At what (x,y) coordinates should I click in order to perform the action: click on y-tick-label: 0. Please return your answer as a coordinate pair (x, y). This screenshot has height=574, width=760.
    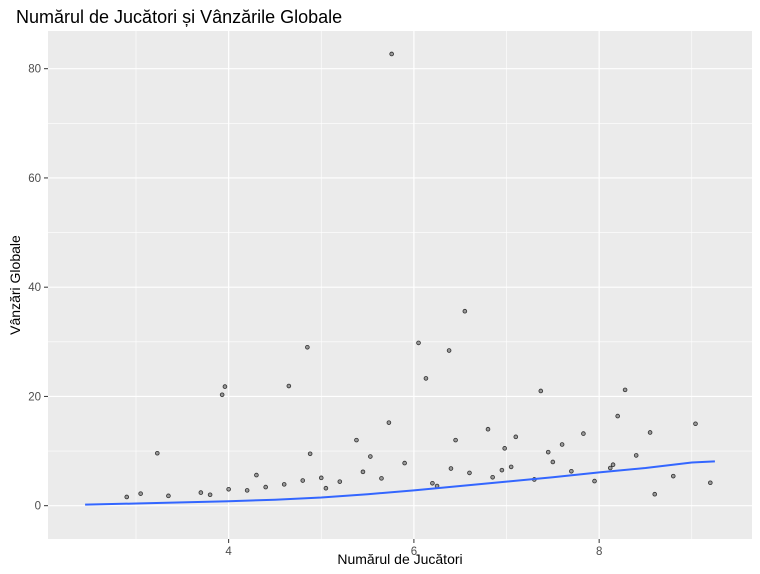
    Looking at the image, I should click on (38, 507).